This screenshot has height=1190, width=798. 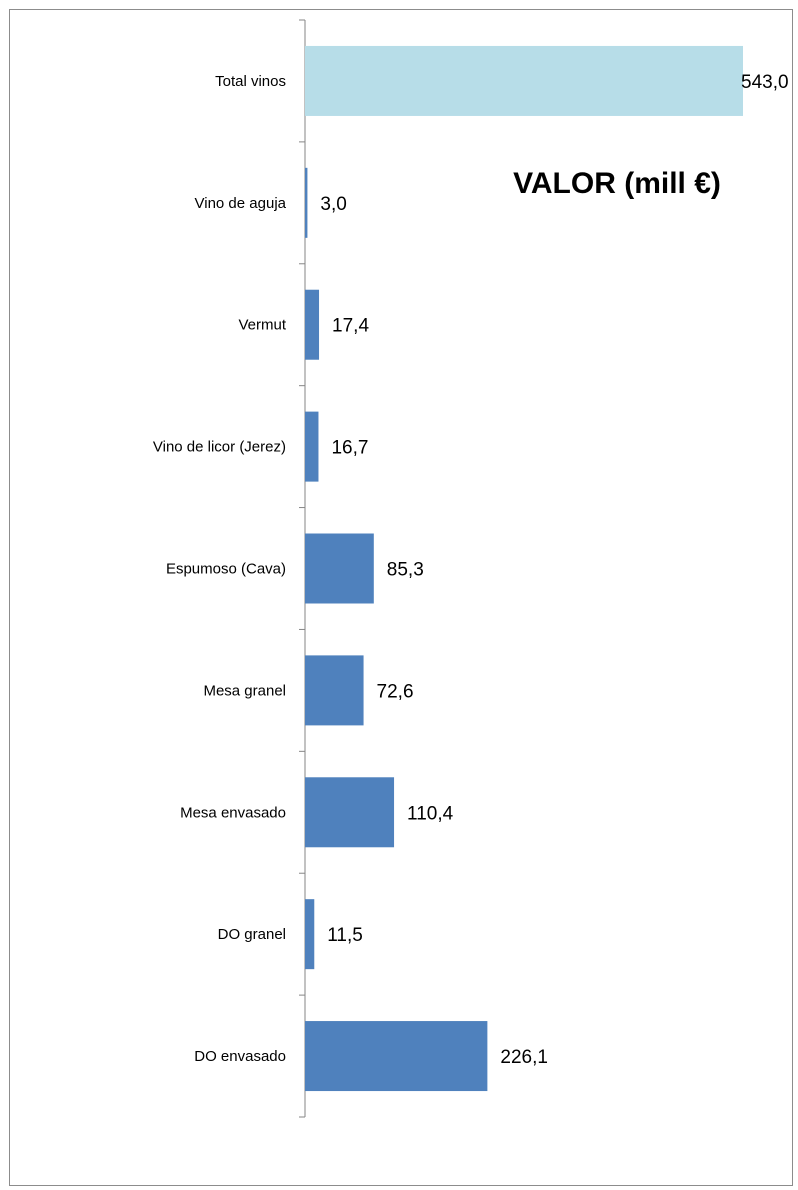 I want to click on value-label: 11,5, so click(x=345, y=935).